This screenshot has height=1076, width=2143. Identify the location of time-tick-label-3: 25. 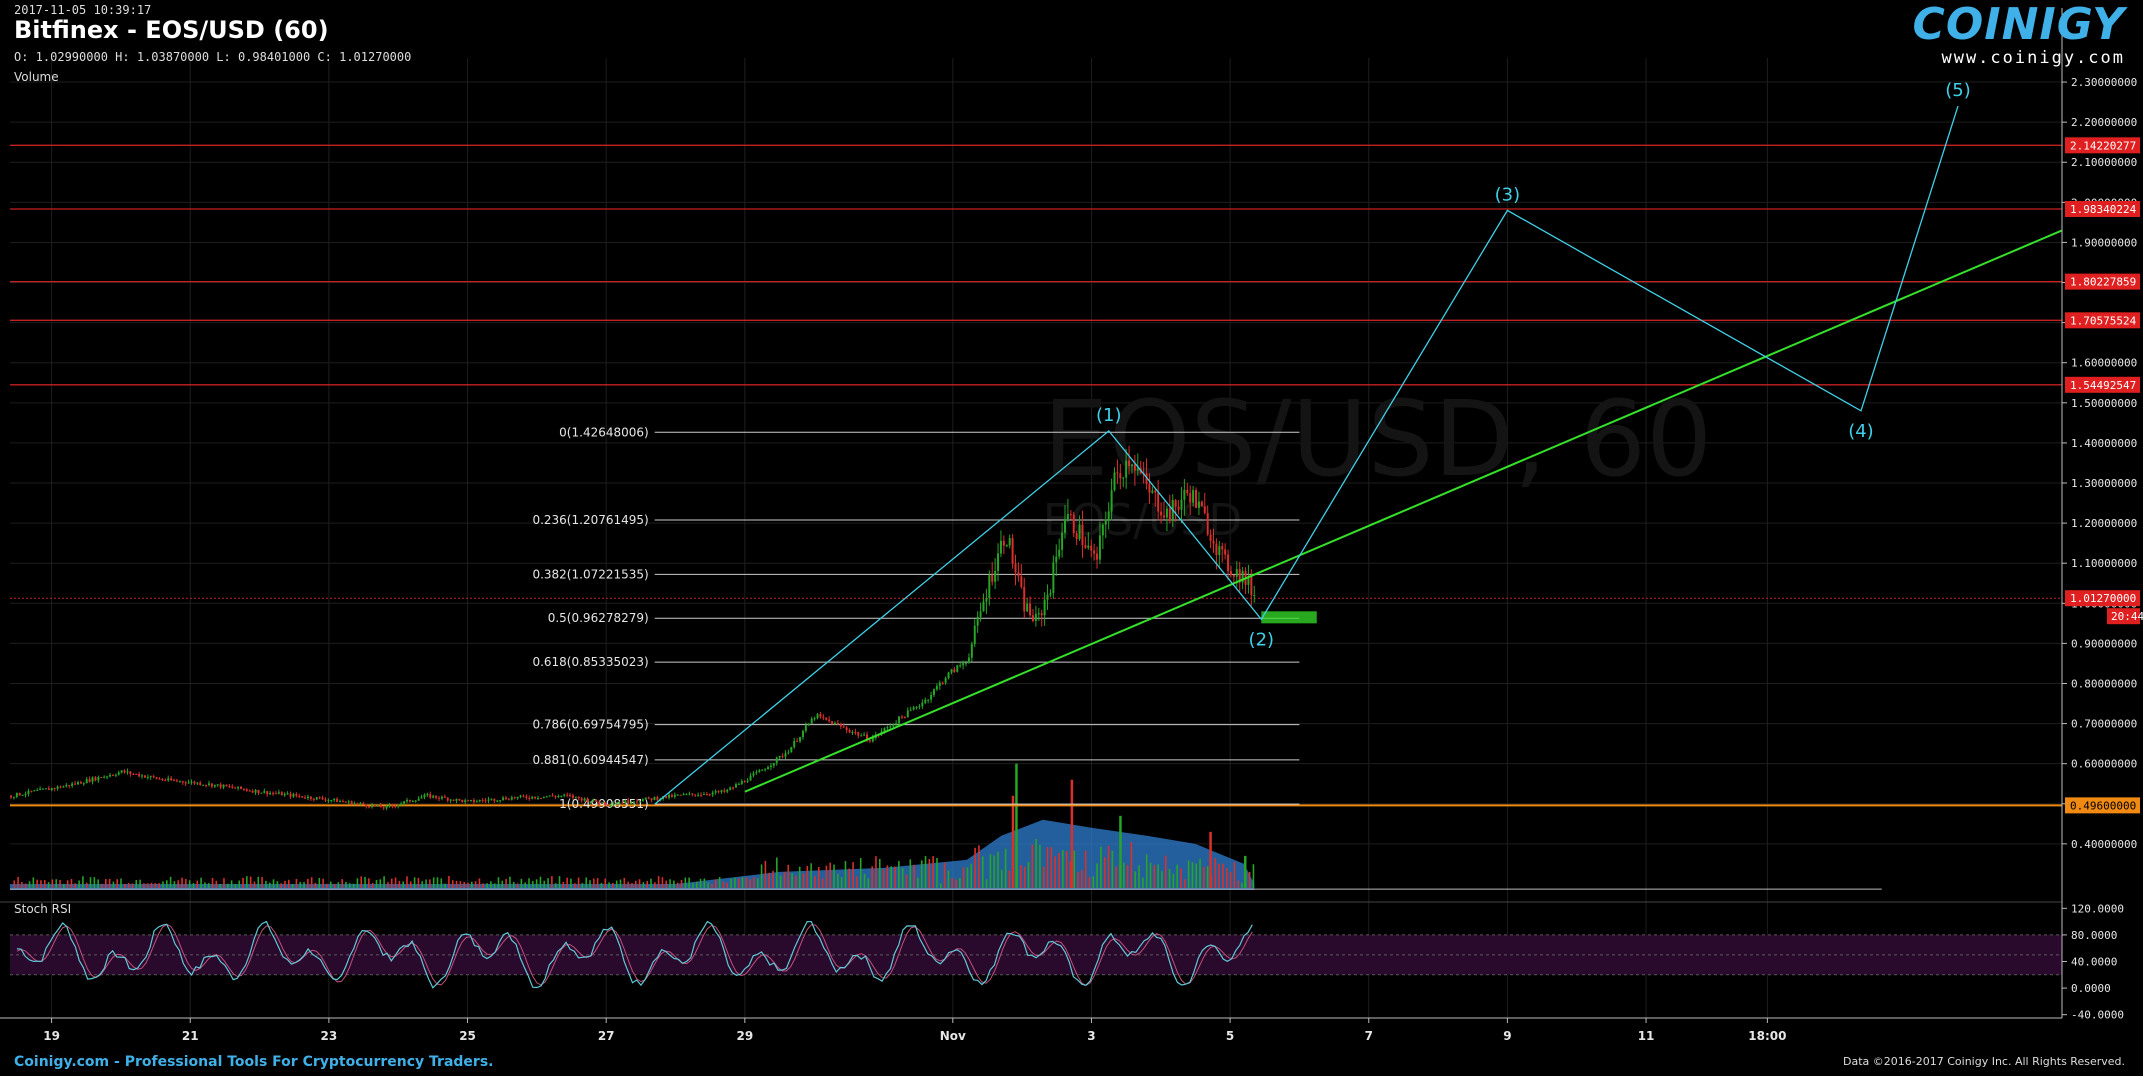
(467, 1036).